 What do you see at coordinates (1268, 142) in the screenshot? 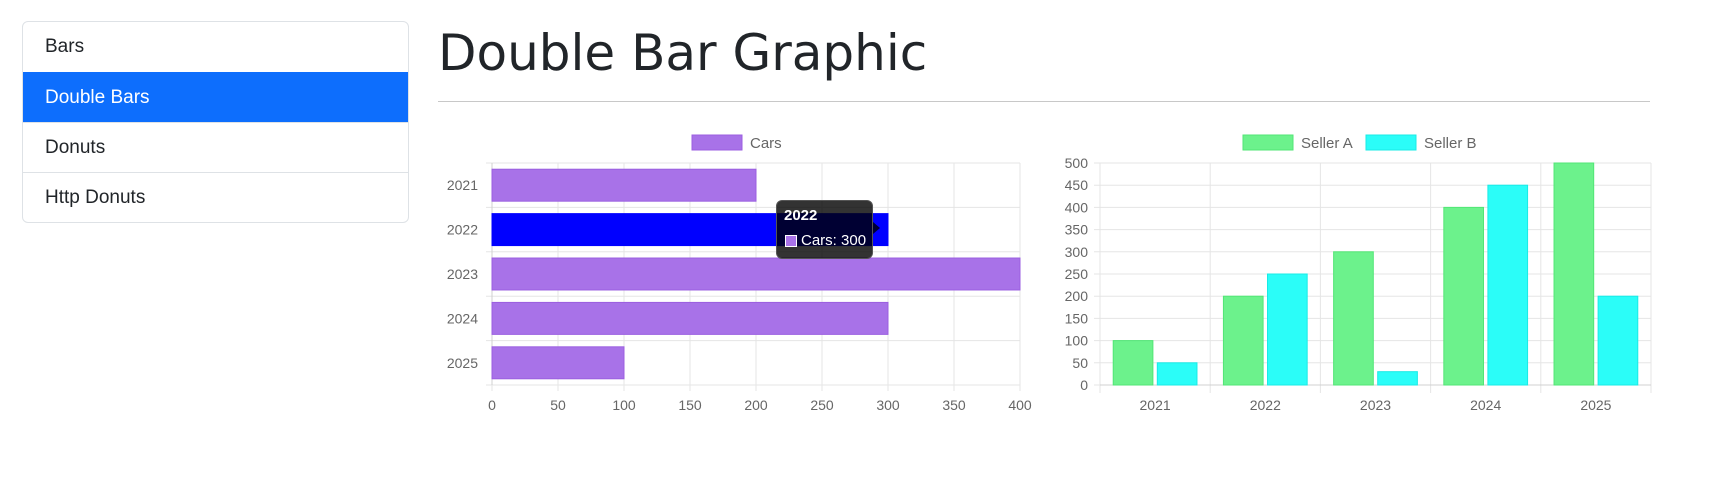
I see `legend-swatch-seller-a` at bounding box center [1268, 142].